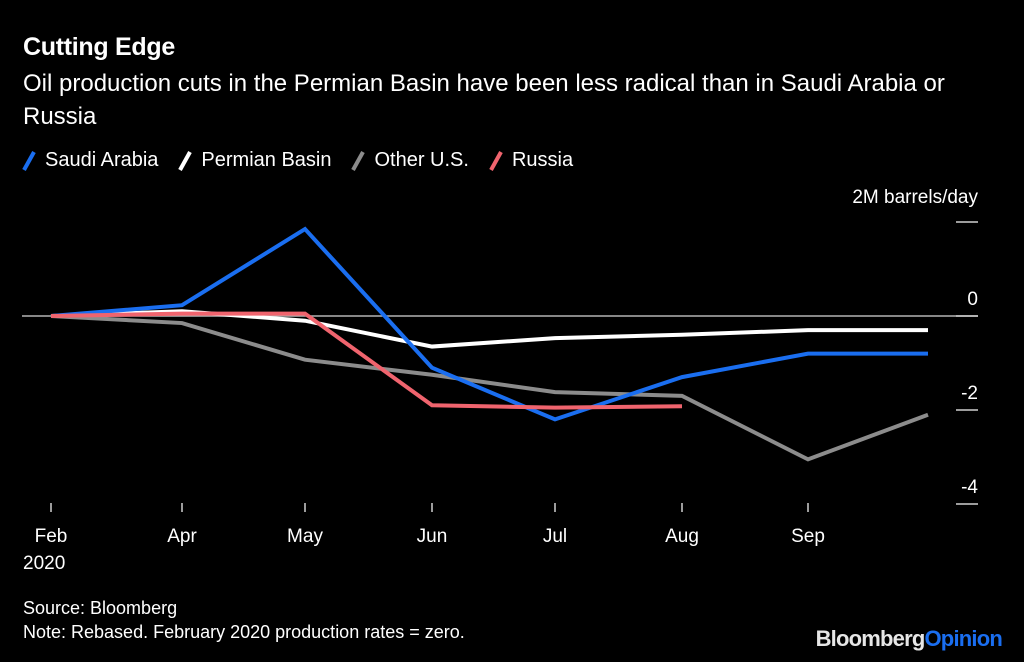  I want to click on legend-swatch-permian-basin, so click(185, 160).